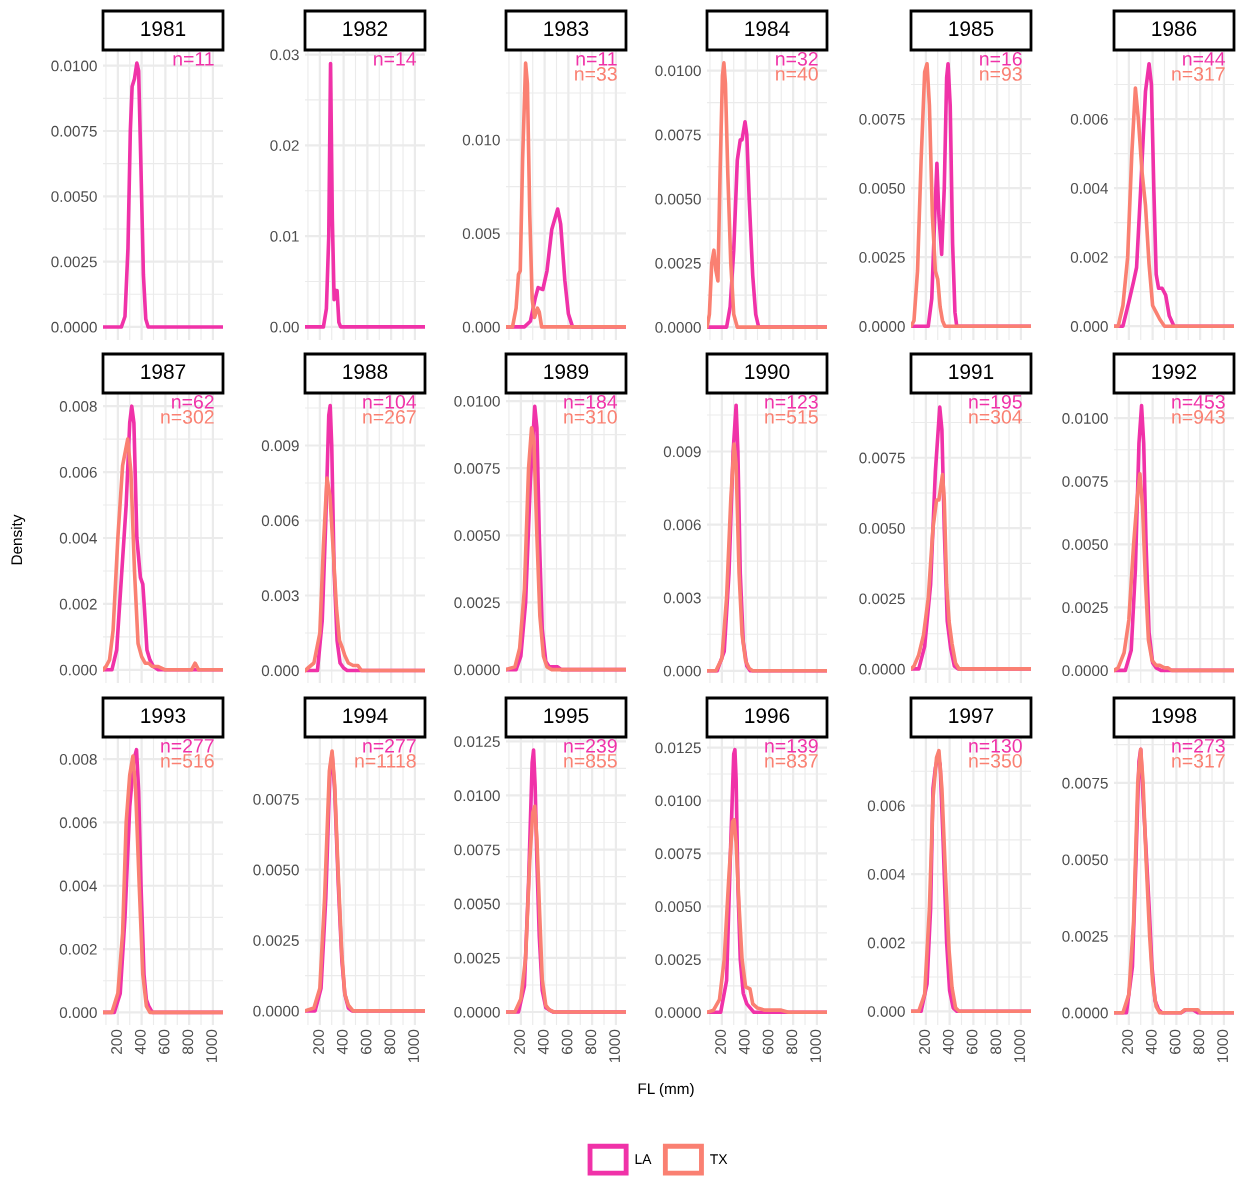 This screenshot has height=1187, width=1243. Describe the element at coordinates (590, 417) in the screenshot. I see `annotation: n=310` at that location.